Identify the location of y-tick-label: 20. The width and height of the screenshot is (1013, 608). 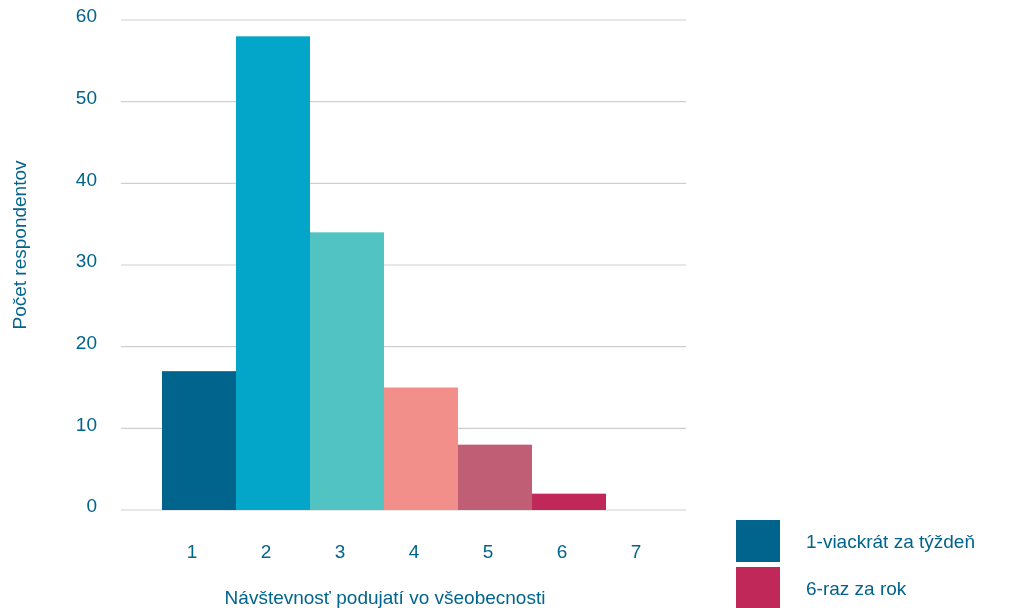
(86, 343).